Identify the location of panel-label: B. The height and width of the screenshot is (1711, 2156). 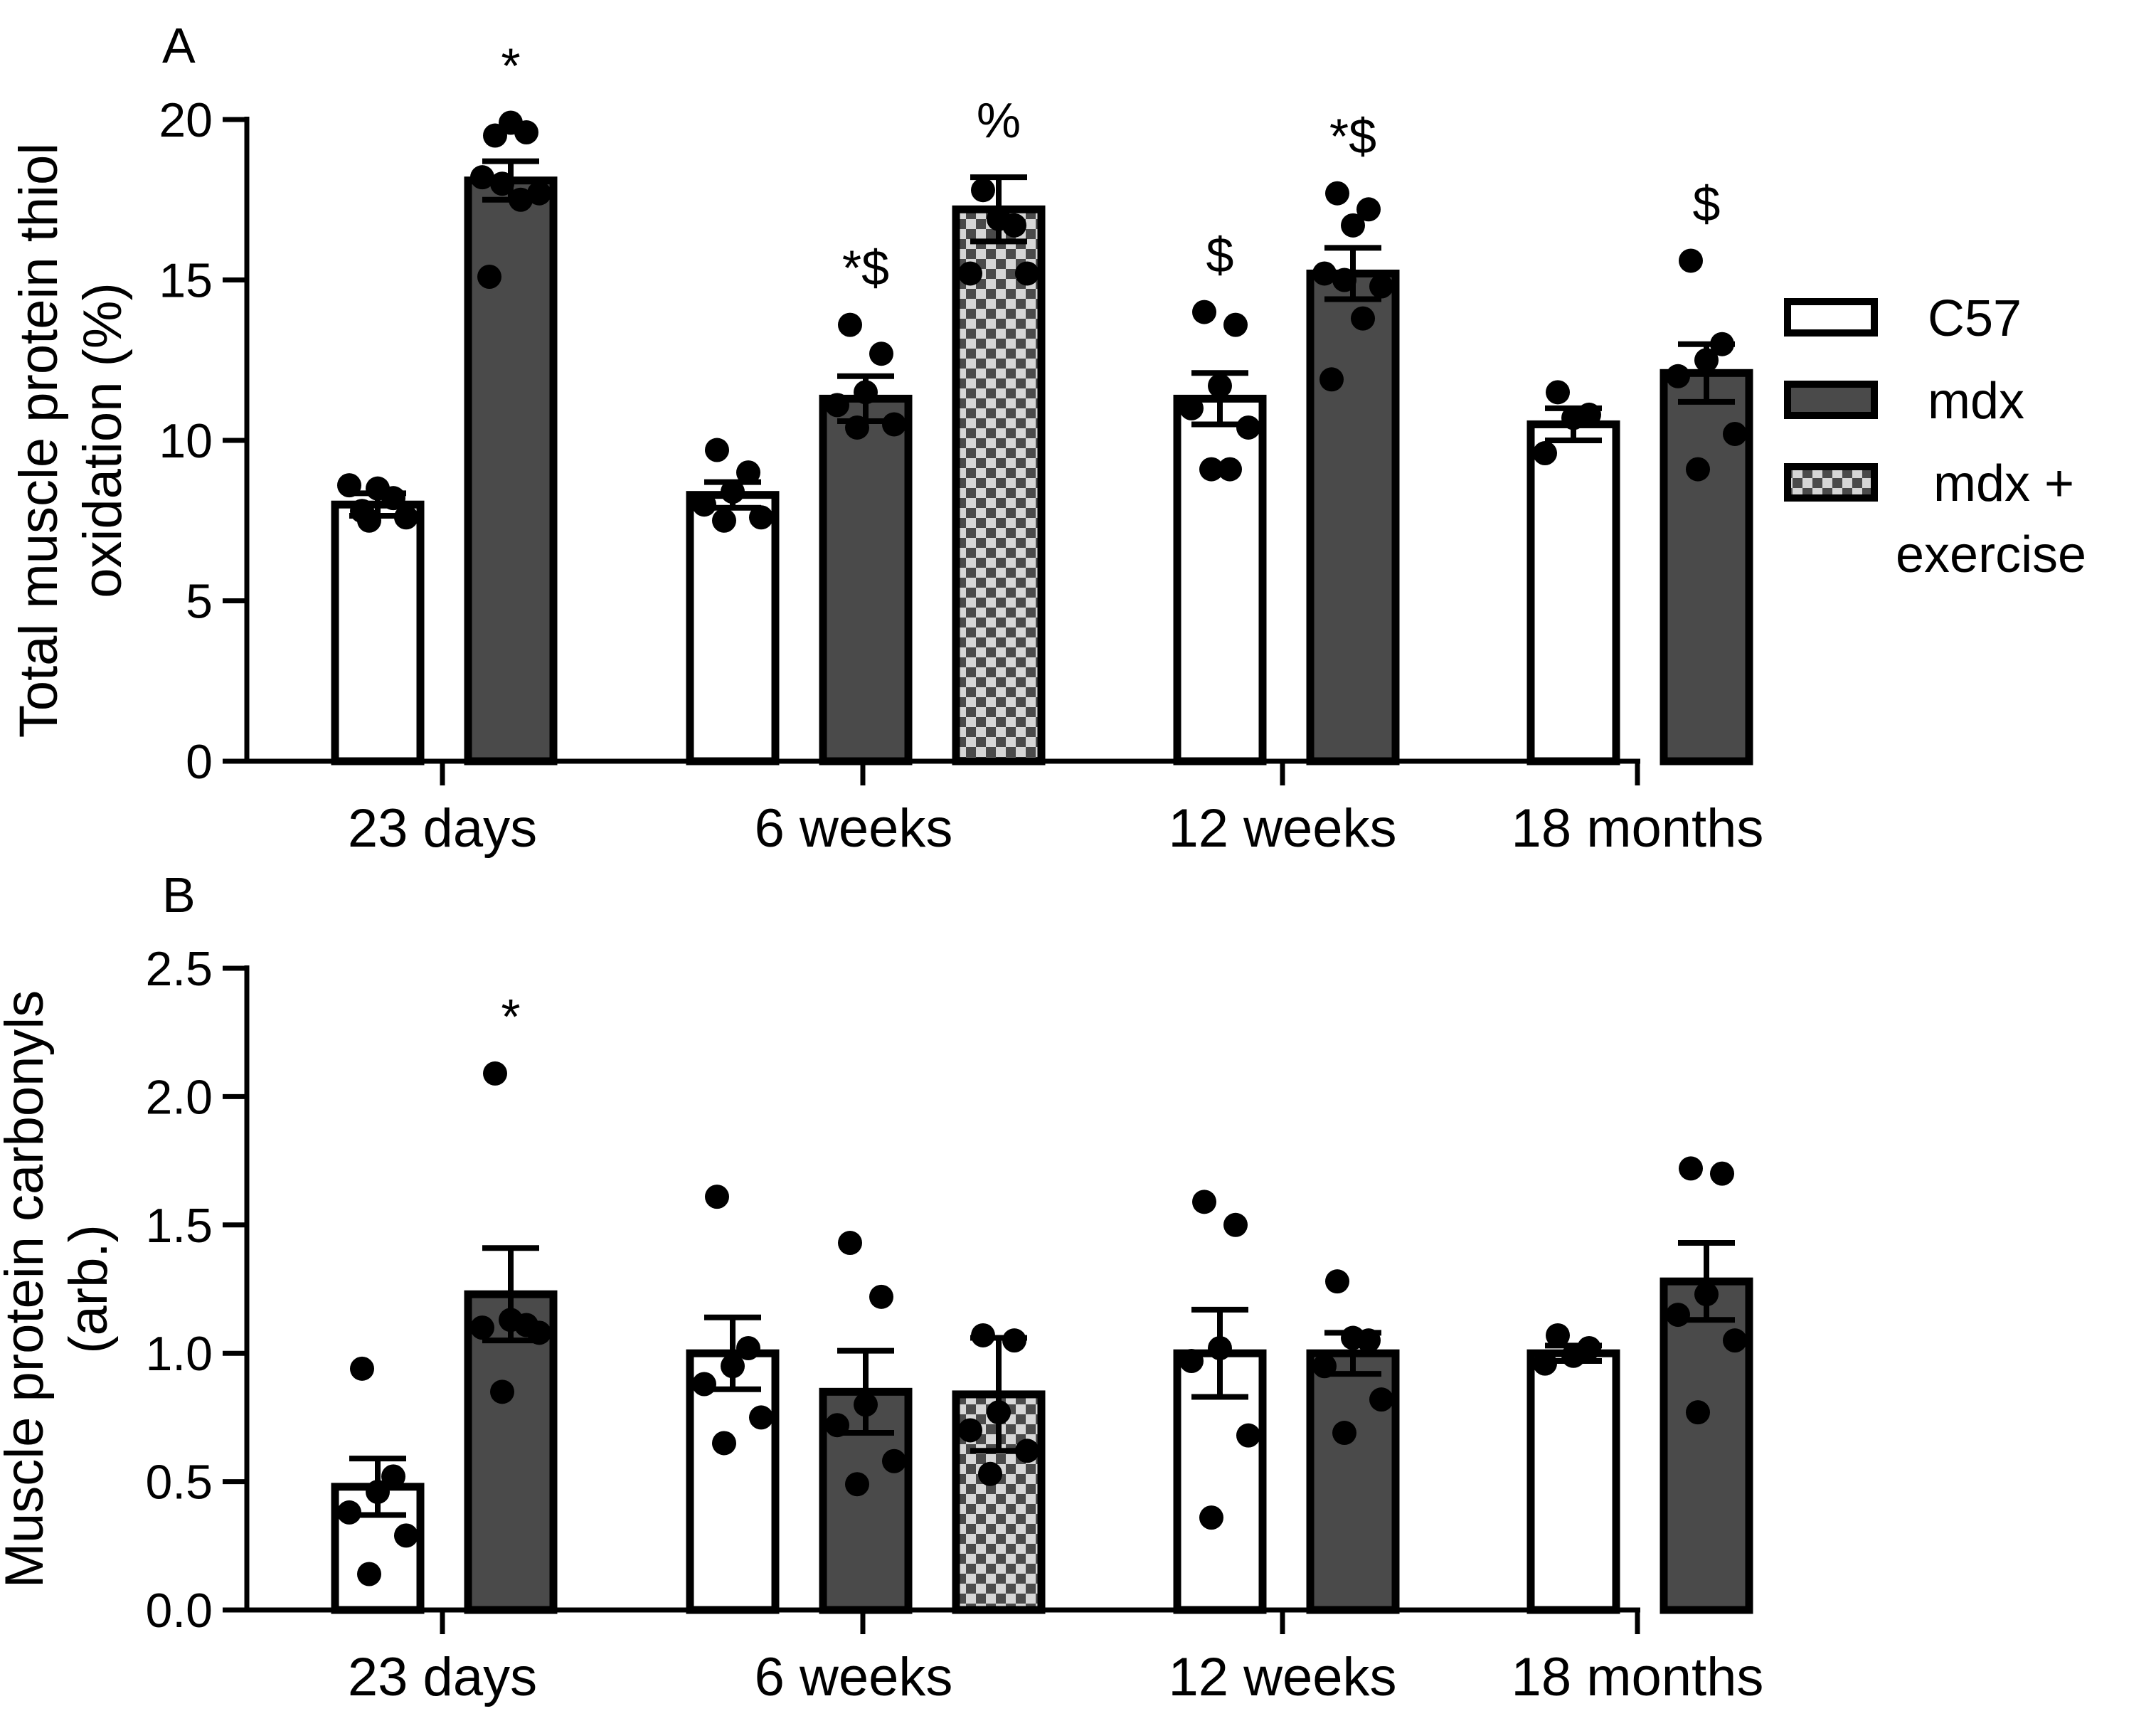
(179, 895).